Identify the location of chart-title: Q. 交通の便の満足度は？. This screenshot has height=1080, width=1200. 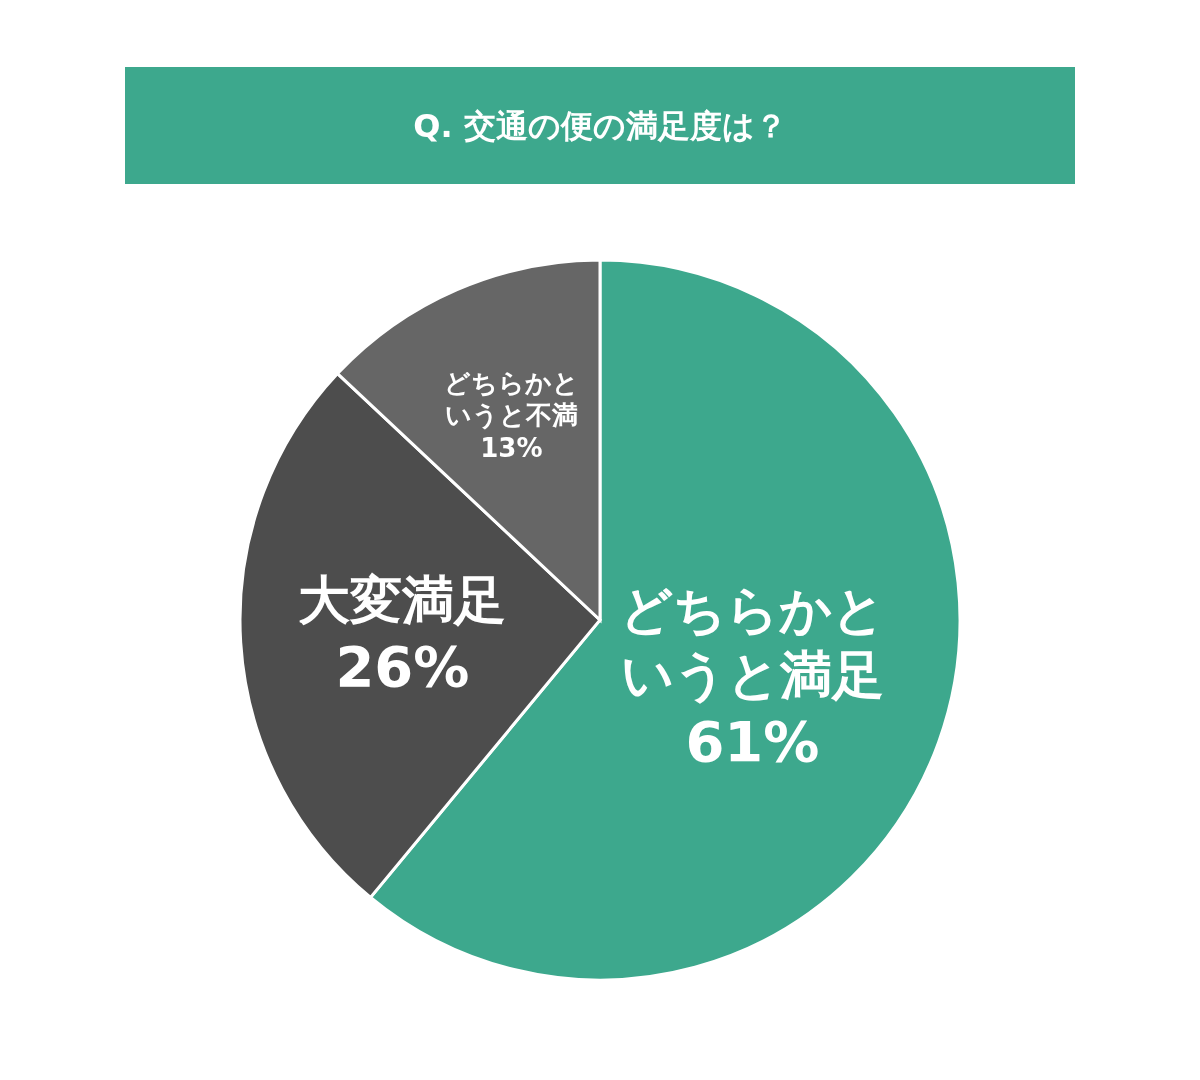
(600, 126).